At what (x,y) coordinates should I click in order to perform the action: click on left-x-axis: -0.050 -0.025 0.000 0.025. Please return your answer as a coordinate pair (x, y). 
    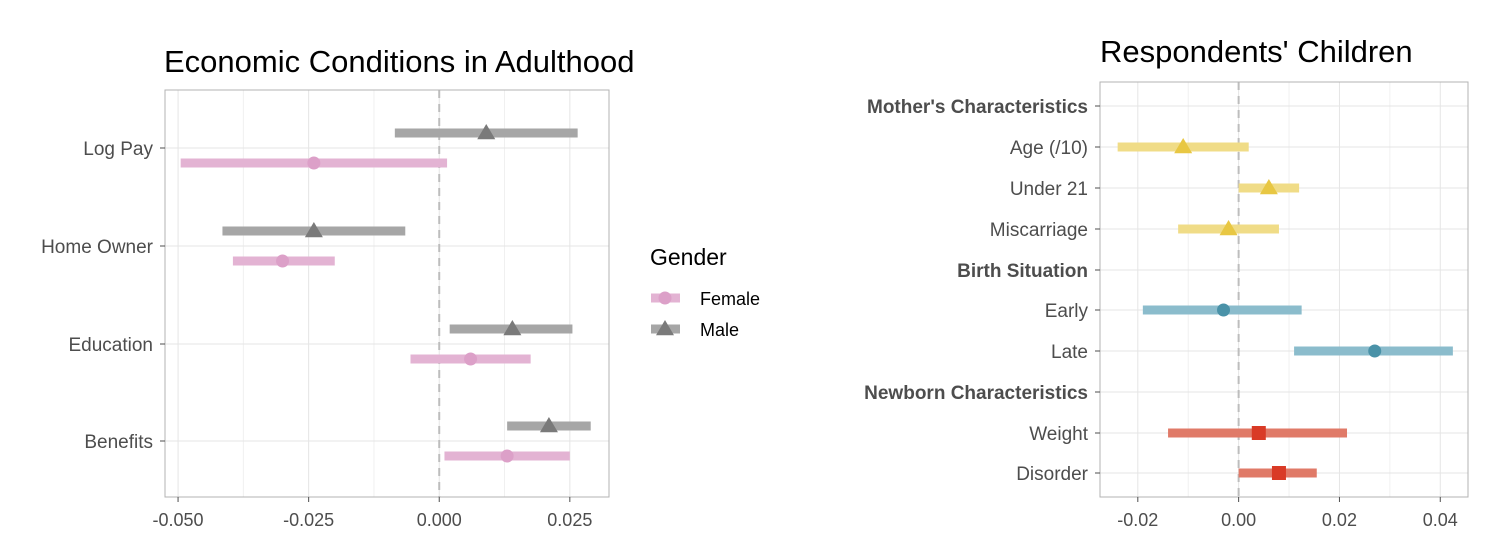
    Looking at the image, I should click on (372, 513).